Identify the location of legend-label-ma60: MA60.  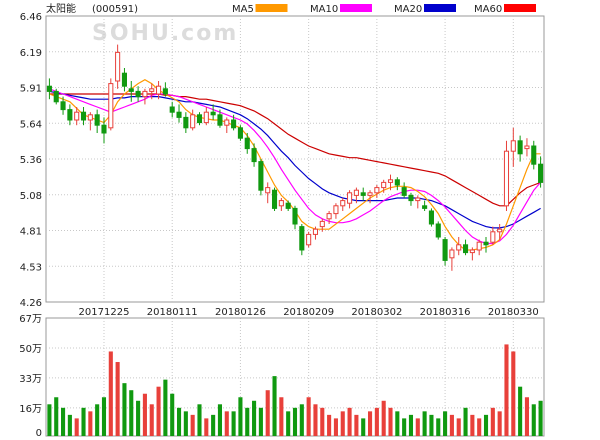
(488, 9).